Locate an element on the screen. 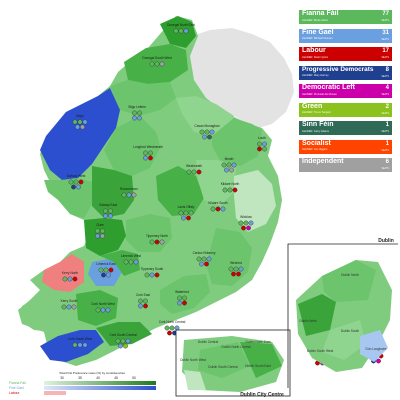 This screenshot has height=400, width=400. party-seats: 17 is located at coordinates (385, 51).